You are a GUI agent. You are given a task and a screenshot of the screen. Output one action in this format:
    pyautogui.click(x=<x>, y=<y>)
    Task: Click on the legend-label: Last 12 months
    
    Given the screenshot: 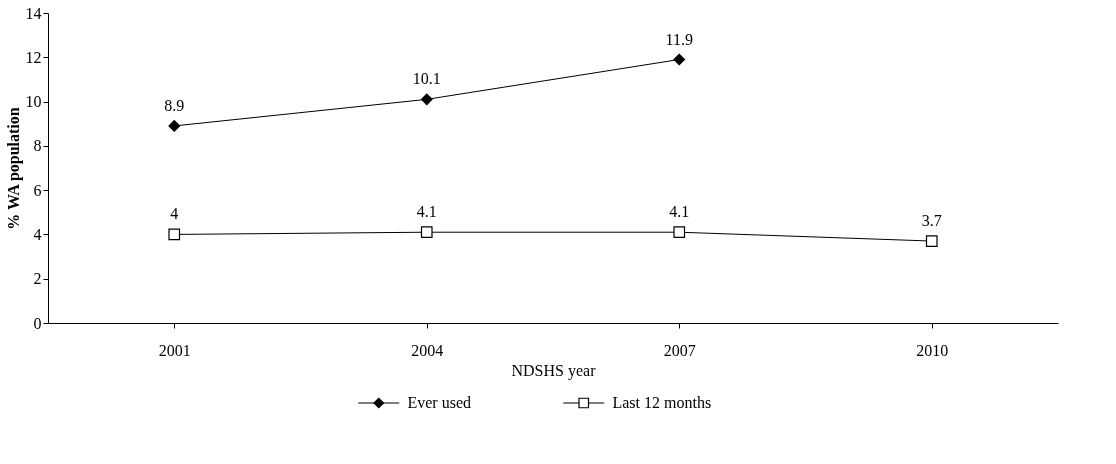 What is the action you would take?
    pyautogui.click(x=662, y=402)
    